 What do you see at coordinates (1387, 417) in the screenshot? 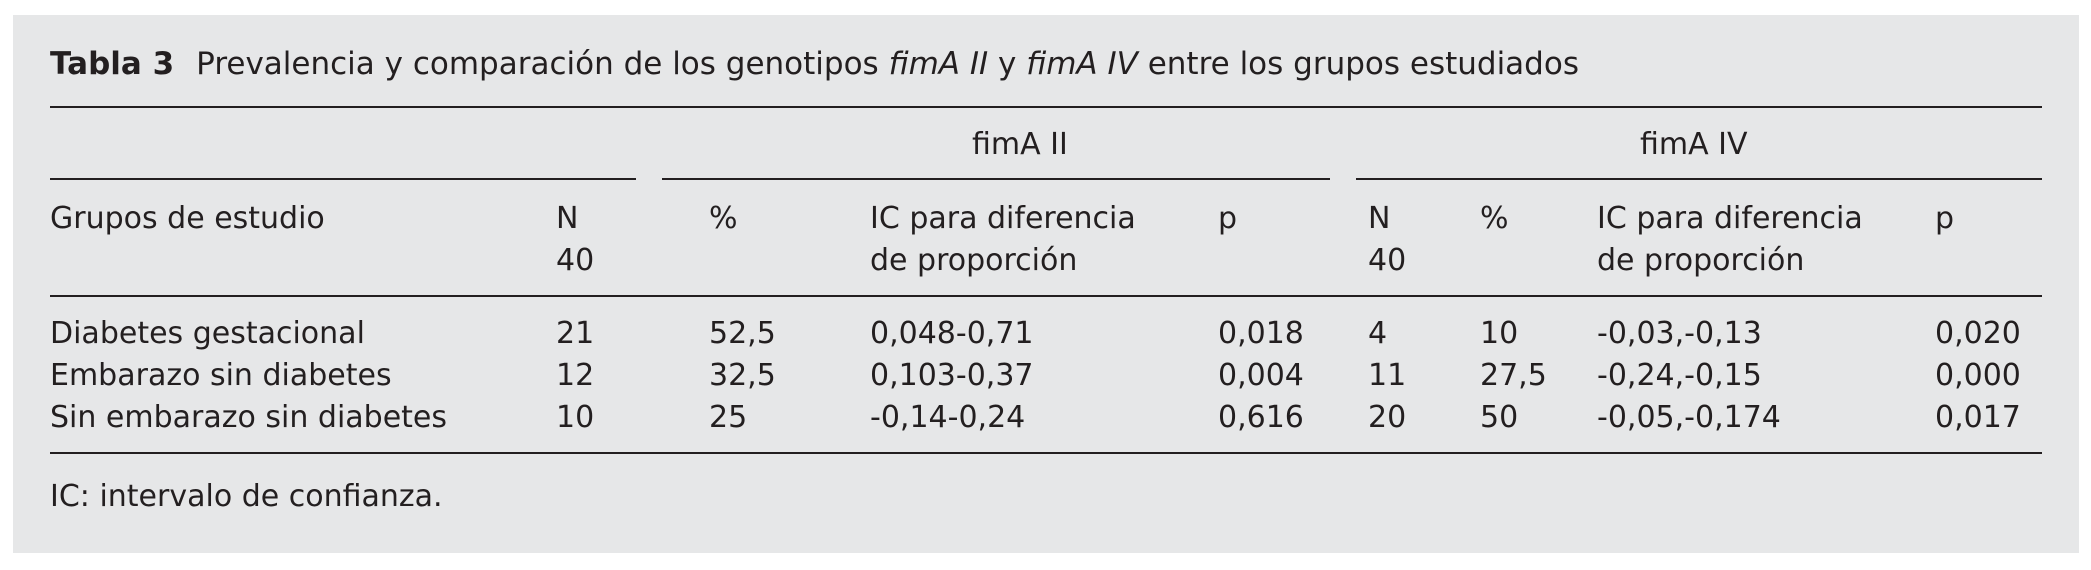
I see `table-cell: 20` at bounding box center [1387, 417].